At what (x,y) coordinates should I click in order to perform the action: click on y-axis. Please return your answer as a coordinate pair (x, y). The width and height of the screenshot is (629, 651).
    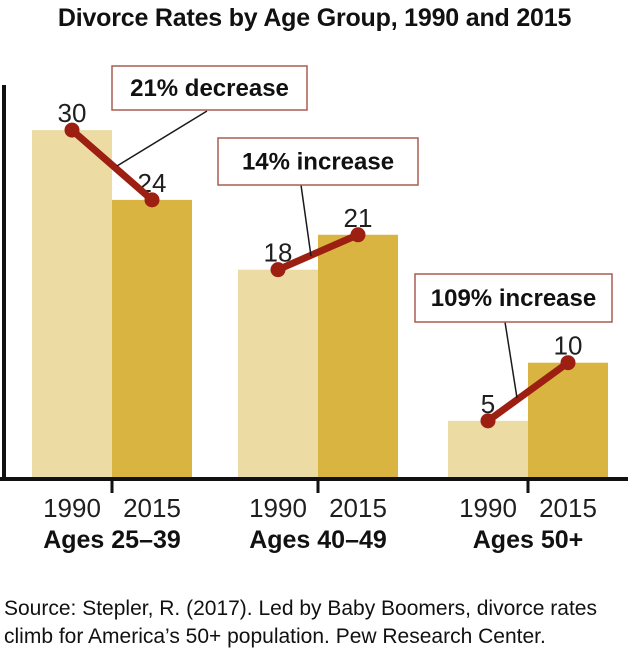
    Looking at the image, I should click on (4, 283).